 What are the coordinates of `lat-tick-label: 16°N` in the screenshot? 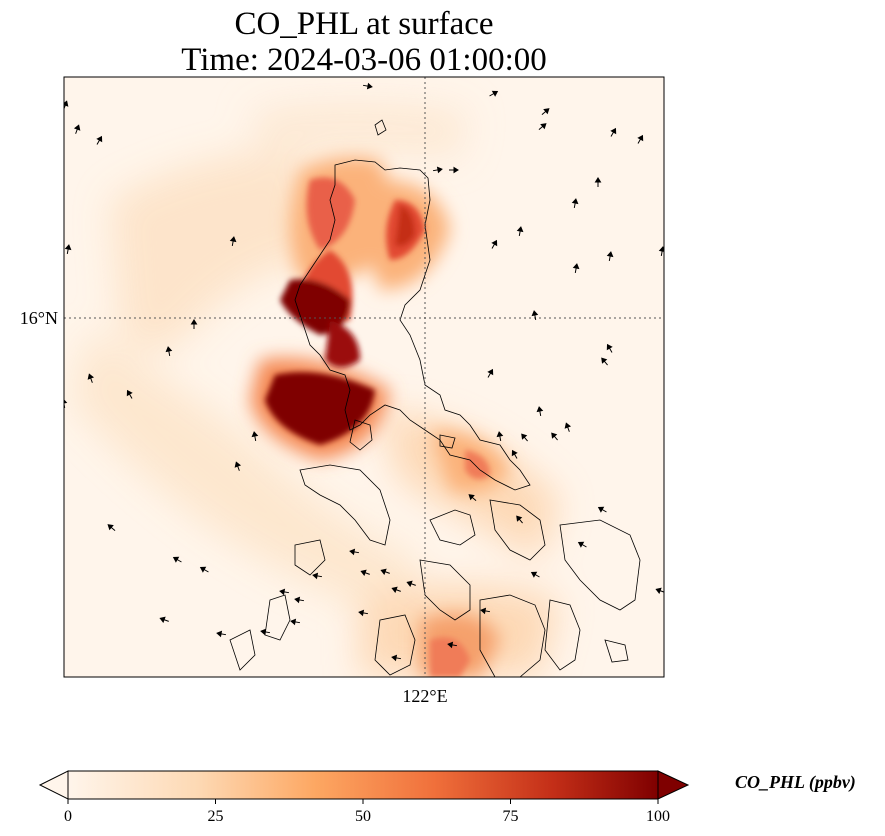 It's located at (39, 318).